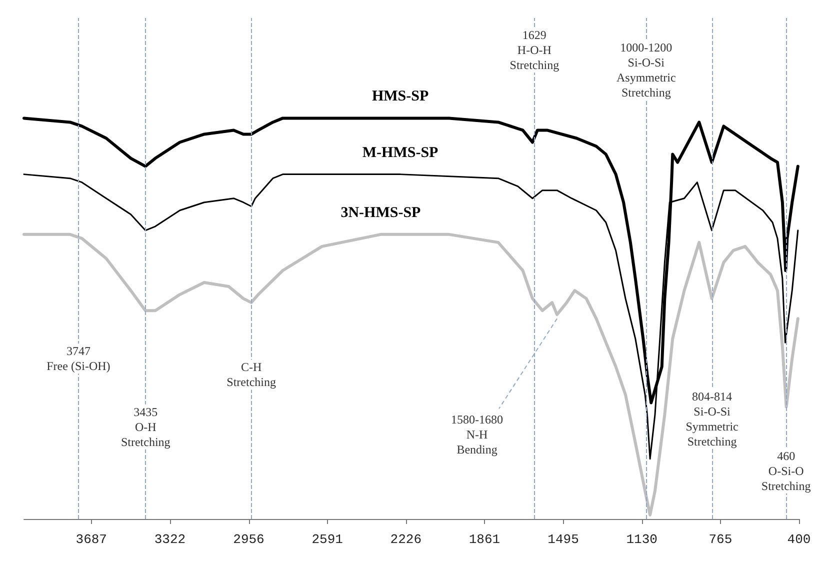 Image resolution: width=829 pixels, height=566 pixels. Describe the element at coordinates (91, 539) in the screenshot. I see `x-tick-label: 3687` at that location.